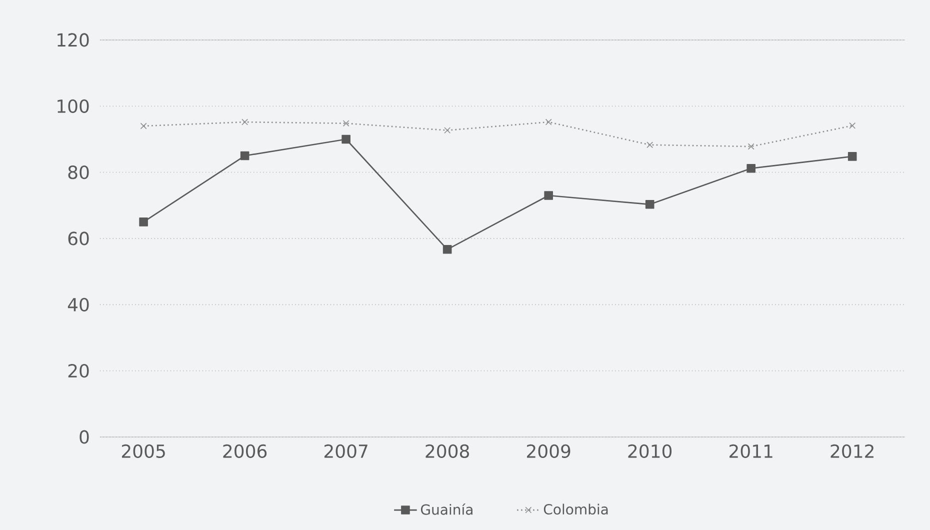 This screenshot has width=930, height=530. Describe the element at coordinates (446, 509) in the screenshot. I see `legend-label: Guainía` at that location.